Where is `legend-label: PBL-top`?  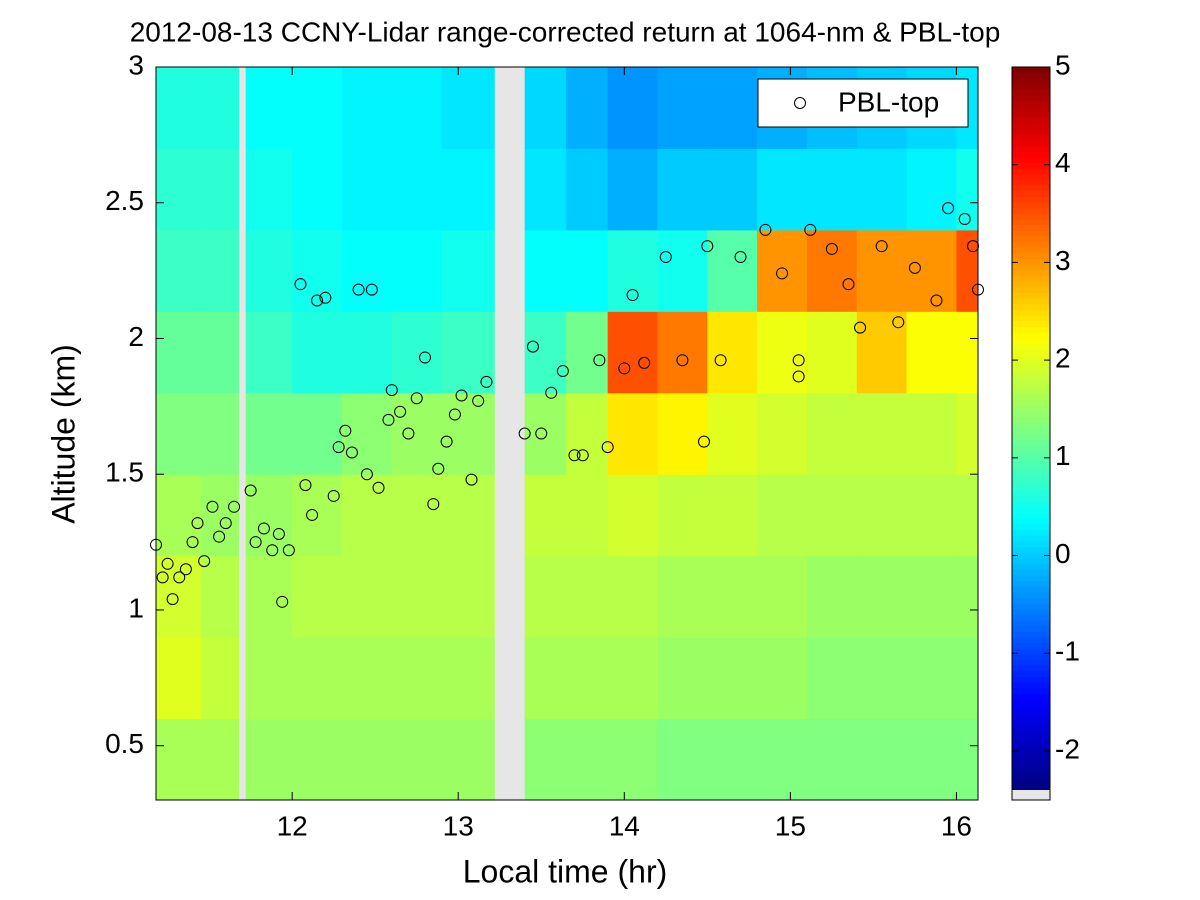 legend-label: PBL-top is located at coordinates (888, 101).